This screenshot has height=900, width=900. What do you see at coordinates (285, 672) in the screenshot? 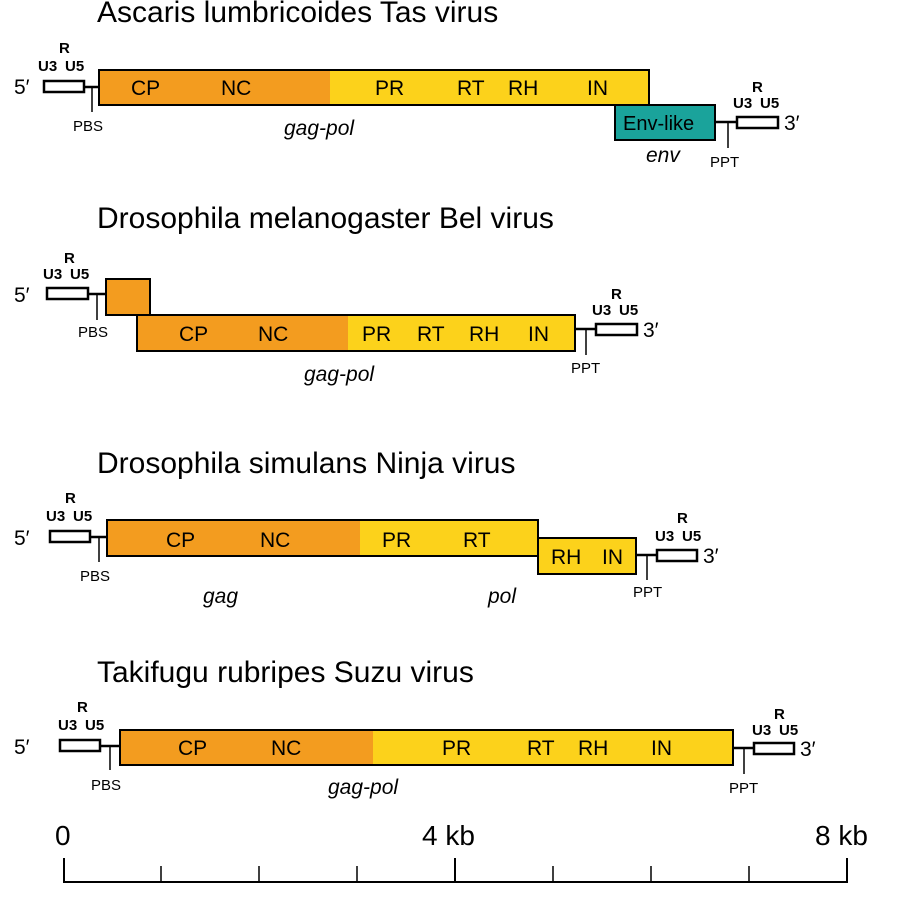
I see `genome-title: Takifugu rubripes Suzu virus` at bounding box center [285, 672].